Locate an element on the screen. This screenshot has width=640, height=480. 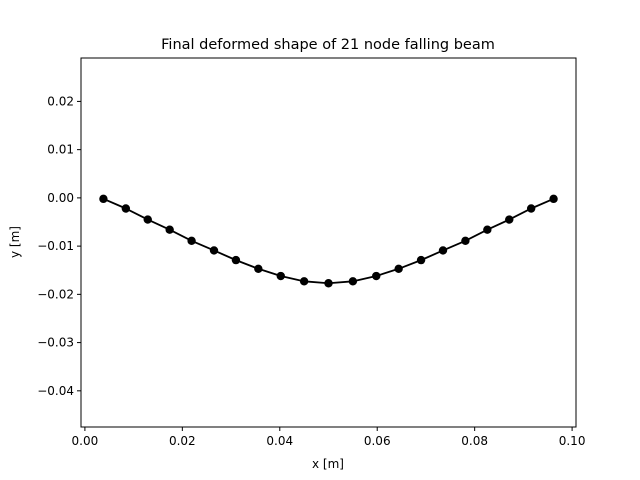
x-axis: 0.00 0.02 0.04 0.06 0.08 0.10 is located at coordinates (329, 437).